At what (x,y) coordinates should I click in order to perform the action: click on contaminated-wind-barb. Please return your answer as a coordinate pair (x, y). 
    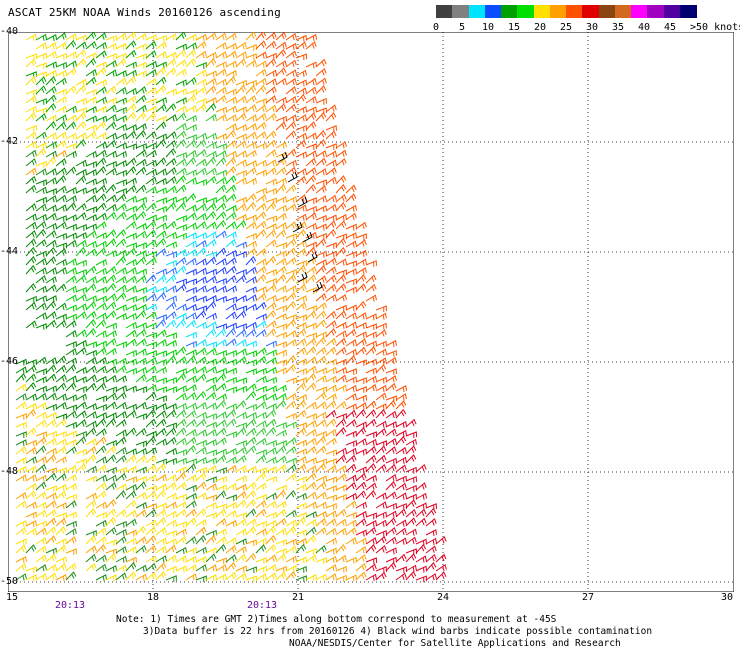
    Looking at the image, I should click on (302, 277).